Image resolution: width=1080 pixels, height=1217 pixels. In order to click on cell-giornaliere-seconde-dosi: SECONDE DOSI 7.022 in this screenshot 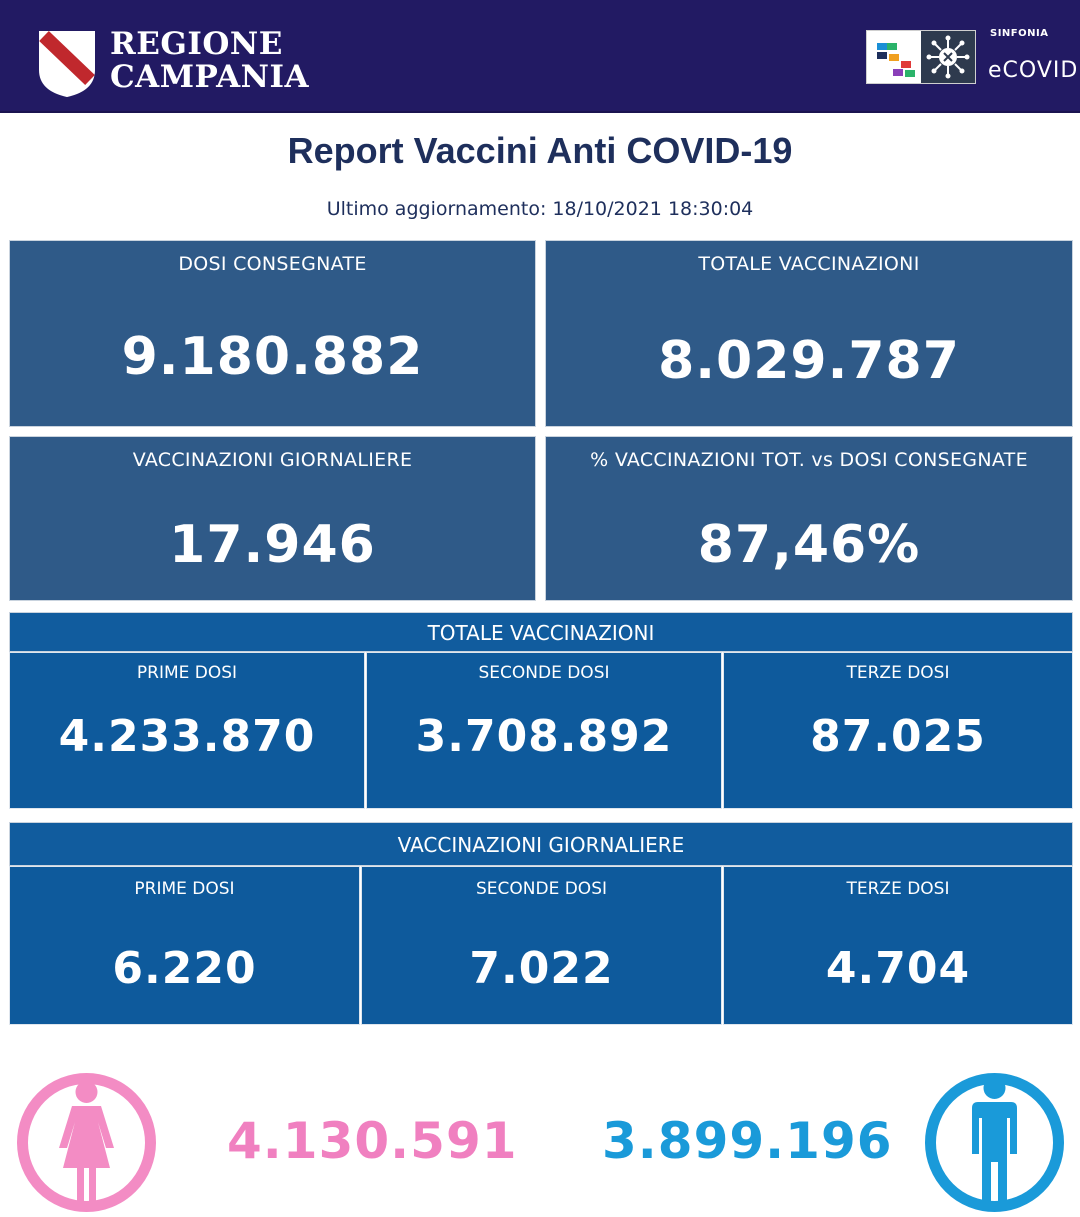, I will do `click(541, 945)`.